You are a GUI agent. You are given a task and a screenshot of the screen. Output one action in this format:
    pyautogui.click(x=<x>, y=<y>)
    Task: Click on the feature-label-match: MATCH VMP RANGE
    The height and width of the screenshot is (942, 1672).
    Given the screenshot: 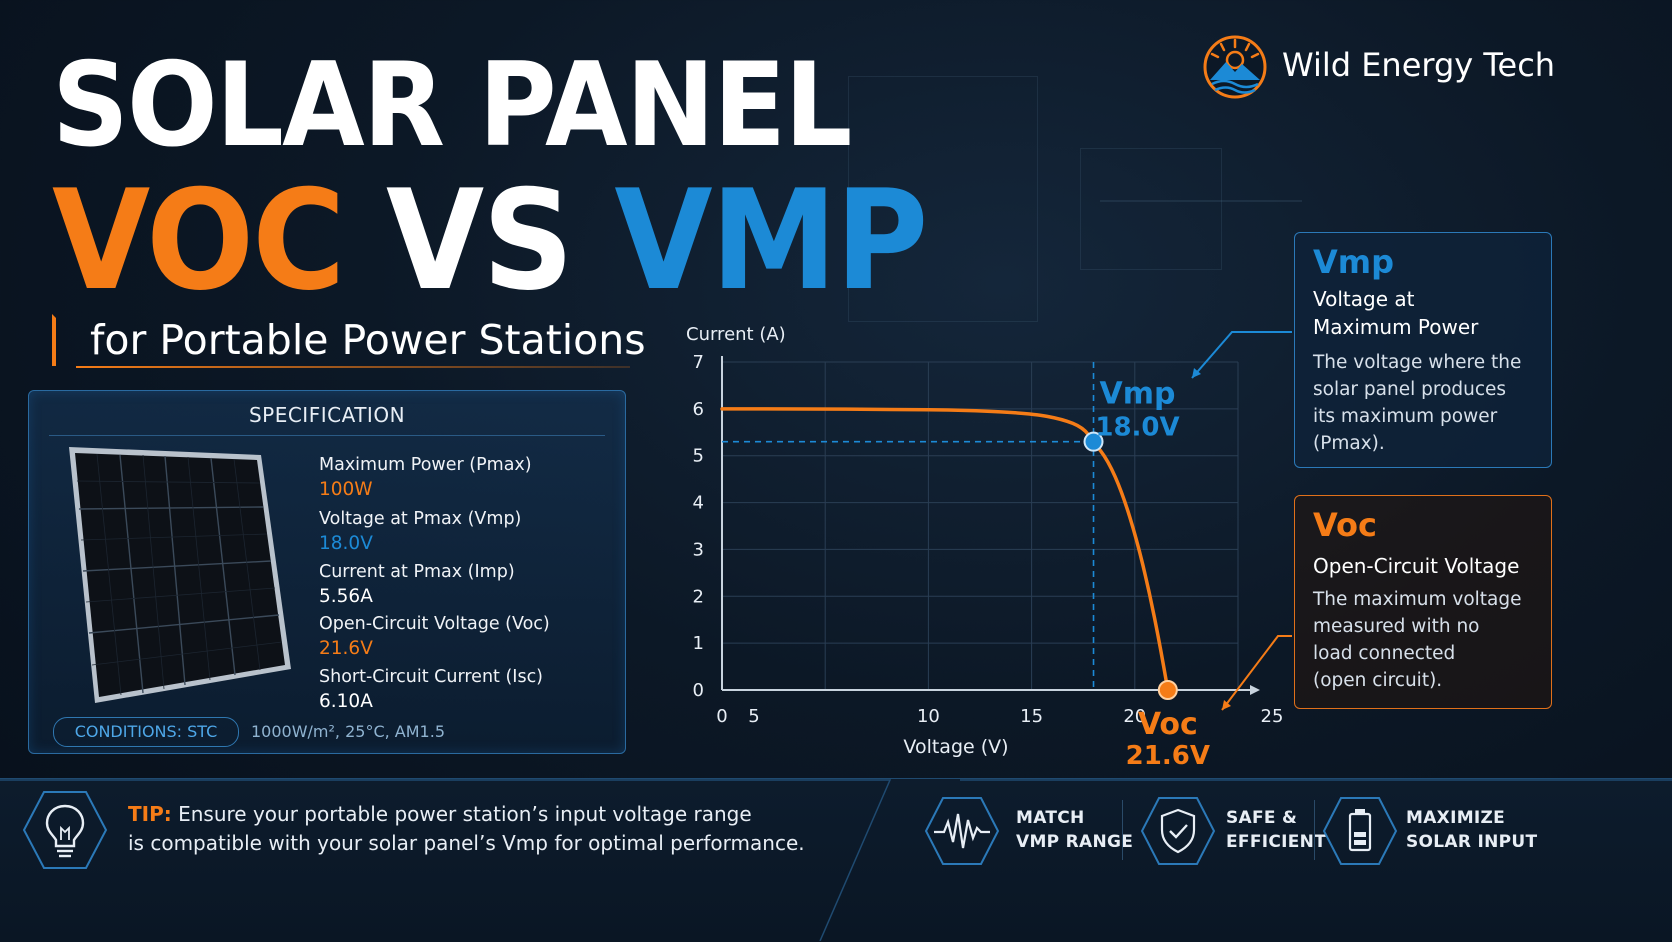 What is the action you would take?
    pyautogui.click(x=1074, y=830)
    